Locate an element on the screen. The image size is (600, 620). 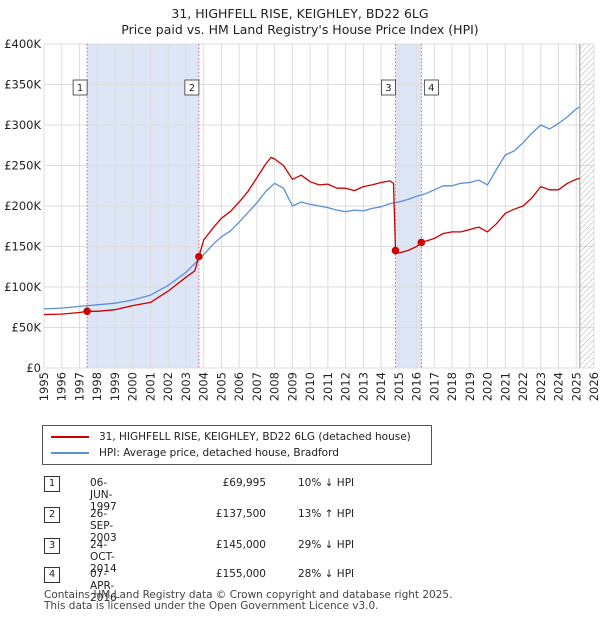
chart-title: 31, HIGHFELL RISE, KEIGHLEY, BD22 6LG is located at coordinates (300, 13).